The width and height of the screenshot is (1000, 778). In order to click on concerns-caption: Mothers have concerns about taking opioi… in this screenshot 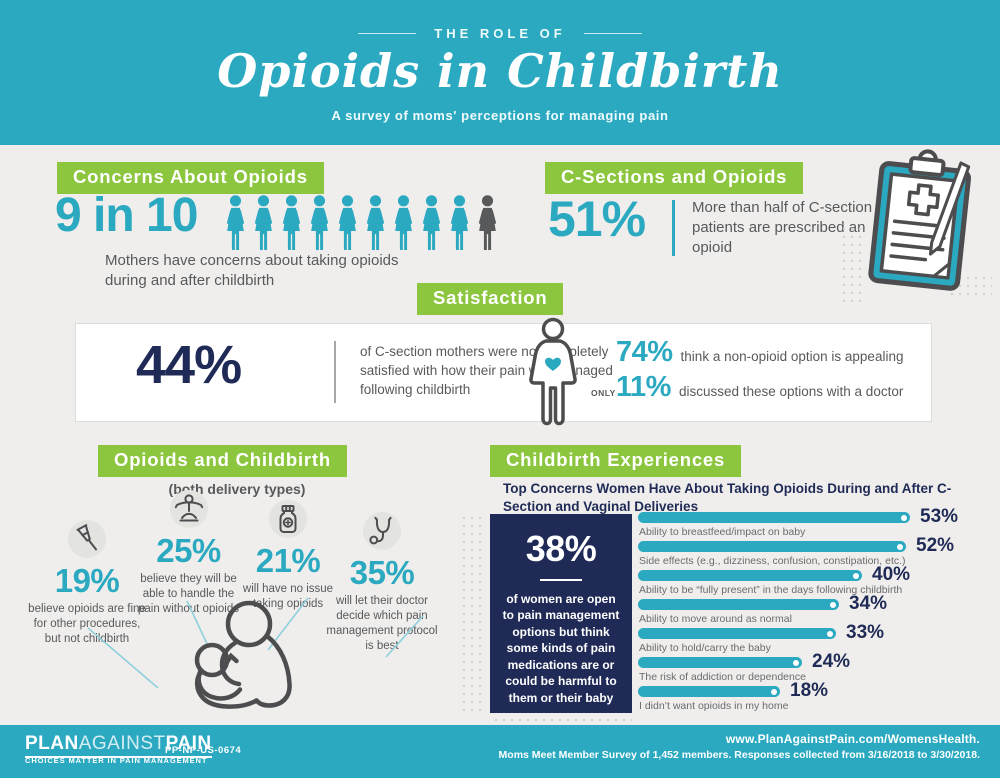, I will do `click(252, 270)`.